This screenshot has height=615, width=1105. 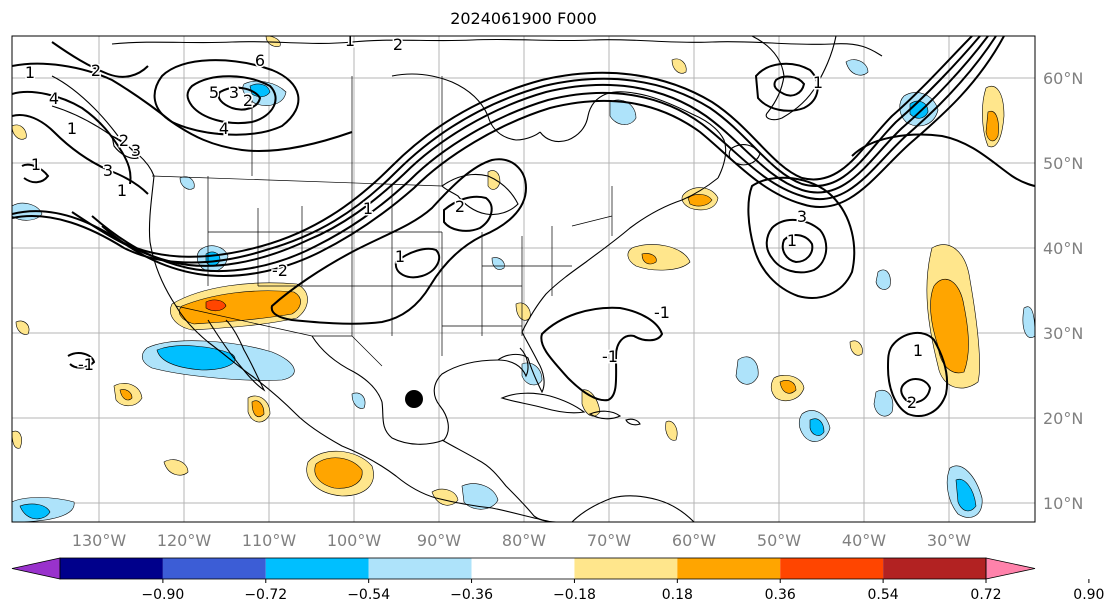 I want to click on fill-labrador-negative, so click(x=623, y=112).